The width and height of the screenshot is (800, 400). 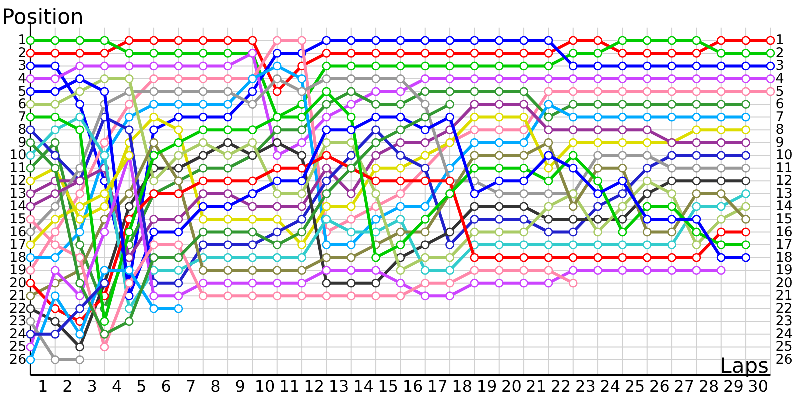 I want to click on x-tick-label: 5, so click(x=141, y=386).